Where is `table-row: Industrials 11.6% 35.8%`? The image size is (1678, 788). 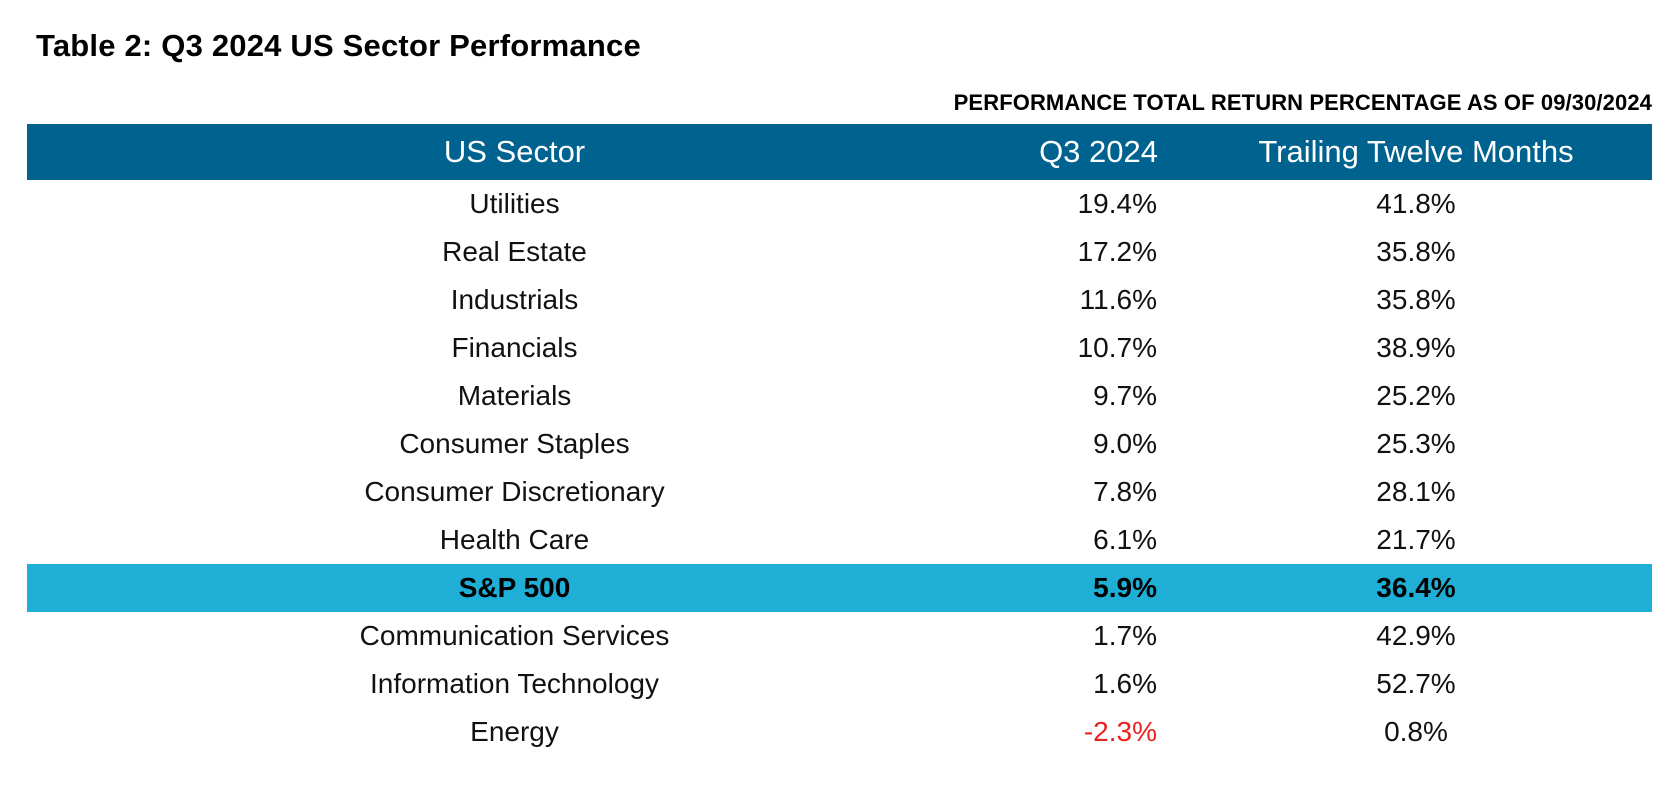 table-row: Industrials 11.6% 35.8% is located at coordinates (839, 300).